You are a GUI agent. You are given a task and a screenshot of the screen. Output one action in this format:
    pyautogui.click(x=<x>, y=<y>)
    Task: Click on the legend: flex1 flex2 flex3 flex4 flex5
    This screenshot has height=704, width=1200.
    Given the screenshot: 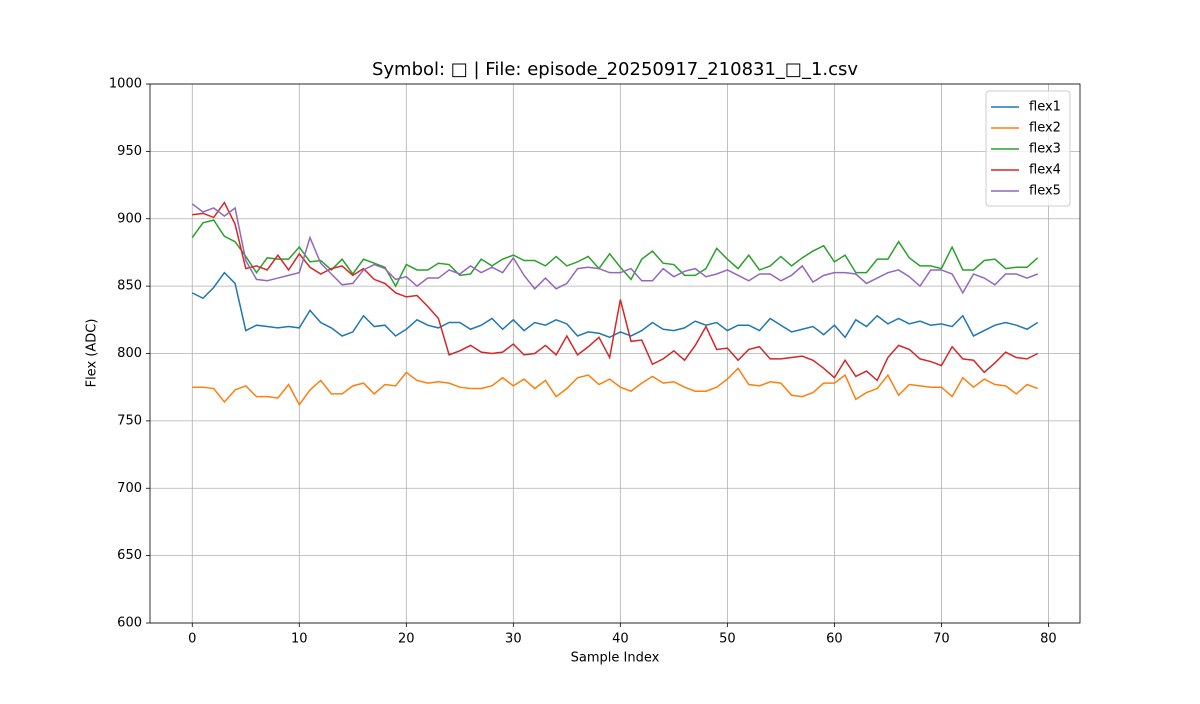 What is the action you would take?
    pyautogui.click(x=1028, y=148)
    